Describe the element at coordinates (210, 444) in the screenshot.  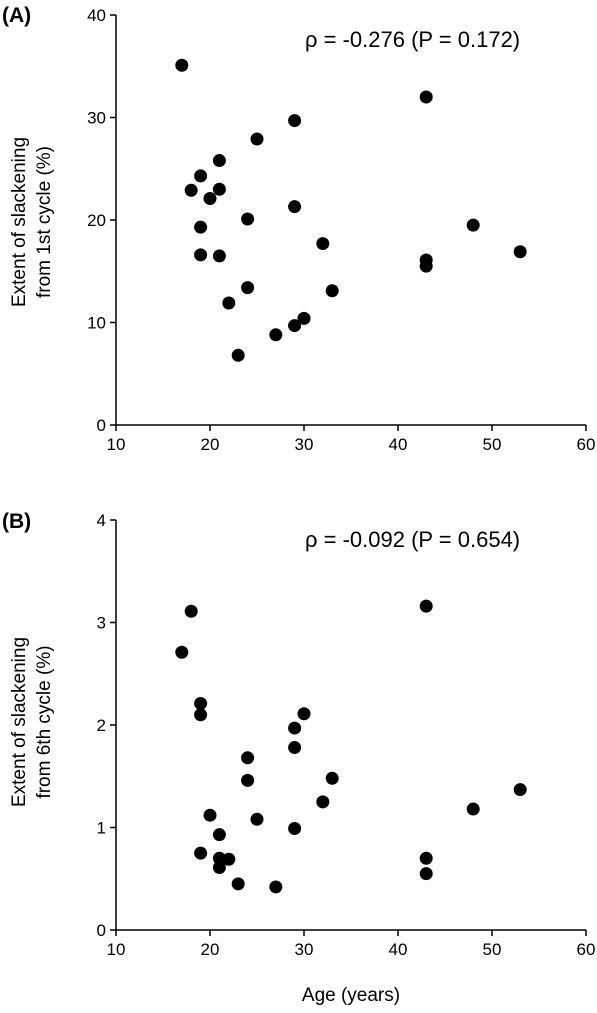
I see `panel-a-x-tick-label: 20` at that location.